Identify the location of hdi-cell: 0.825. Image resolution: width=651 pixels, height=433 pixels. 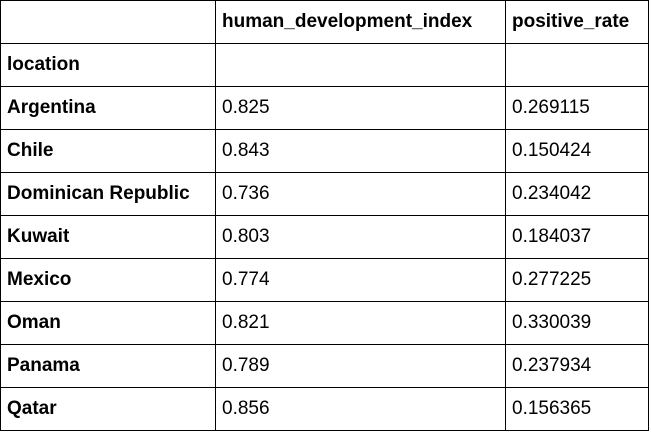
(360, 108).